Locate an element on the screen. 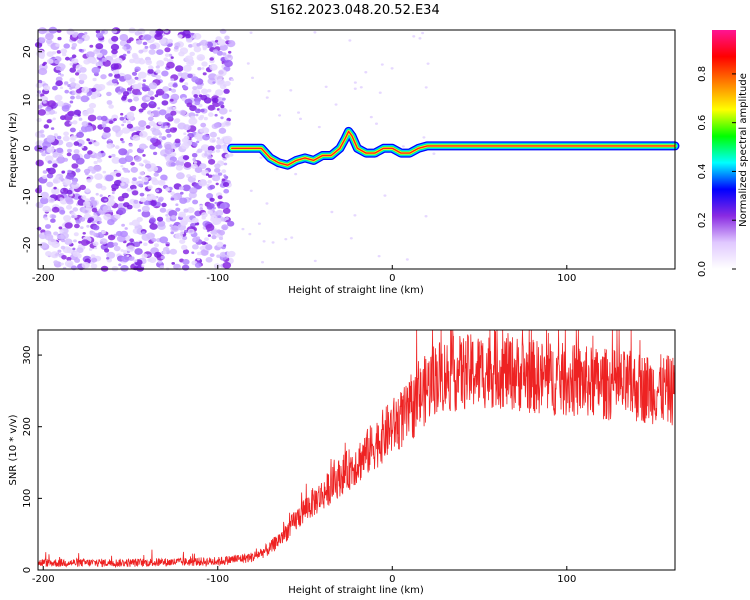  colorbar-gradient is located at coordinates (724, 149).